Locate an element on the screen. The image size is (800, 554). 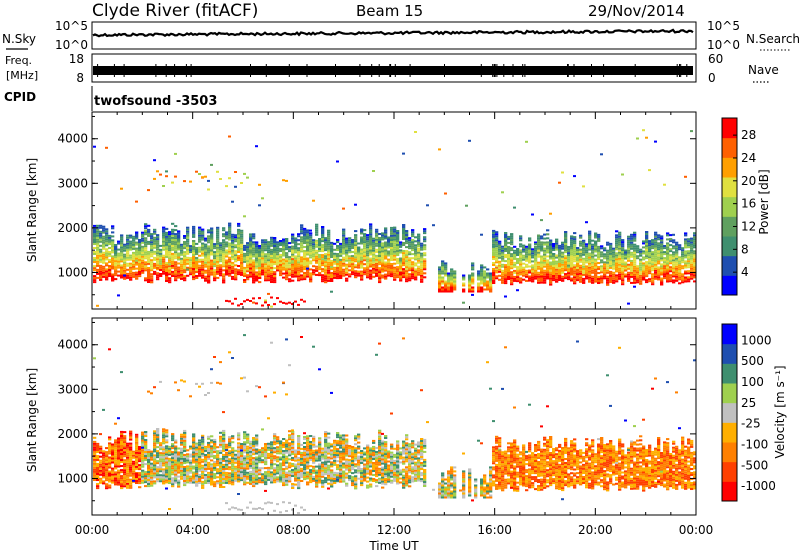
nsky-series is located at coordinates (393, 33).